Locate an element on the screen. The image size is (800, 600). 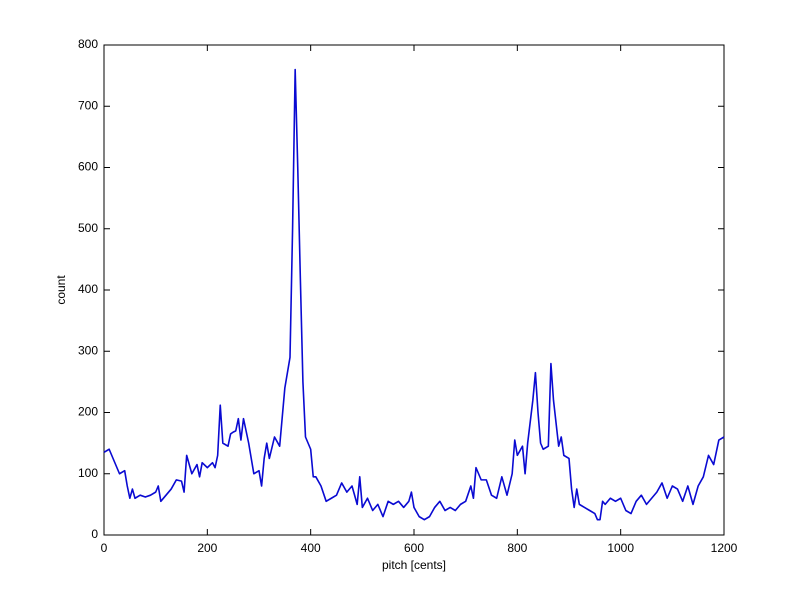
y-tick-label: 200 is located at coordinates (88, 412).